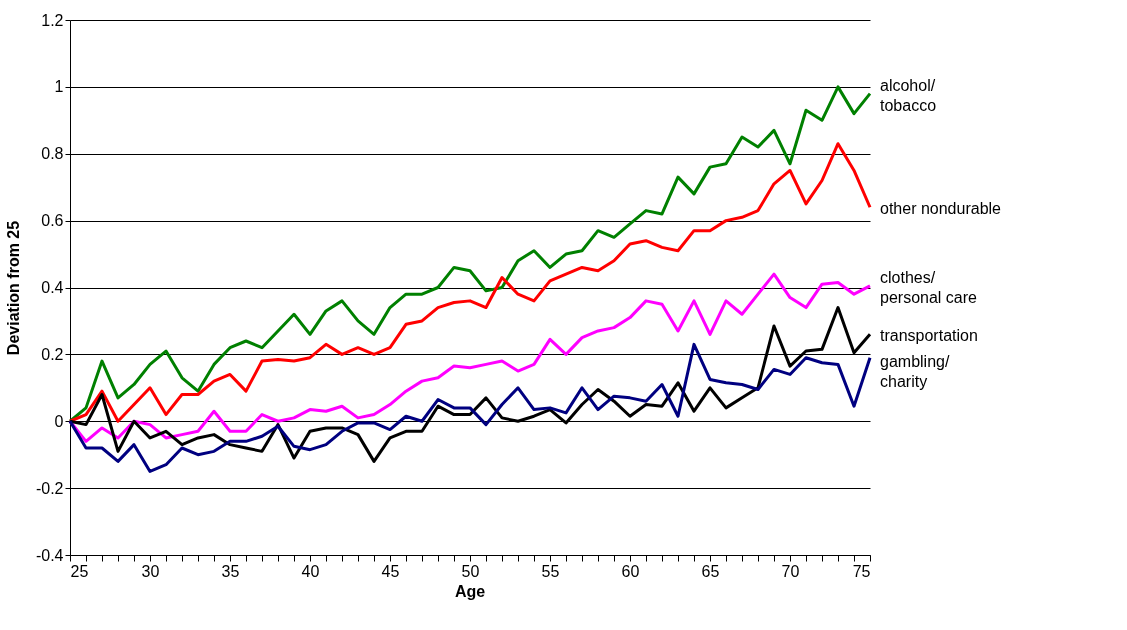 This screenshot has width=1127, height=630. What do you see at coordinates (929, 336) in the screenshot?
I see `series-label: transportation` at bounding box center [929, 336].